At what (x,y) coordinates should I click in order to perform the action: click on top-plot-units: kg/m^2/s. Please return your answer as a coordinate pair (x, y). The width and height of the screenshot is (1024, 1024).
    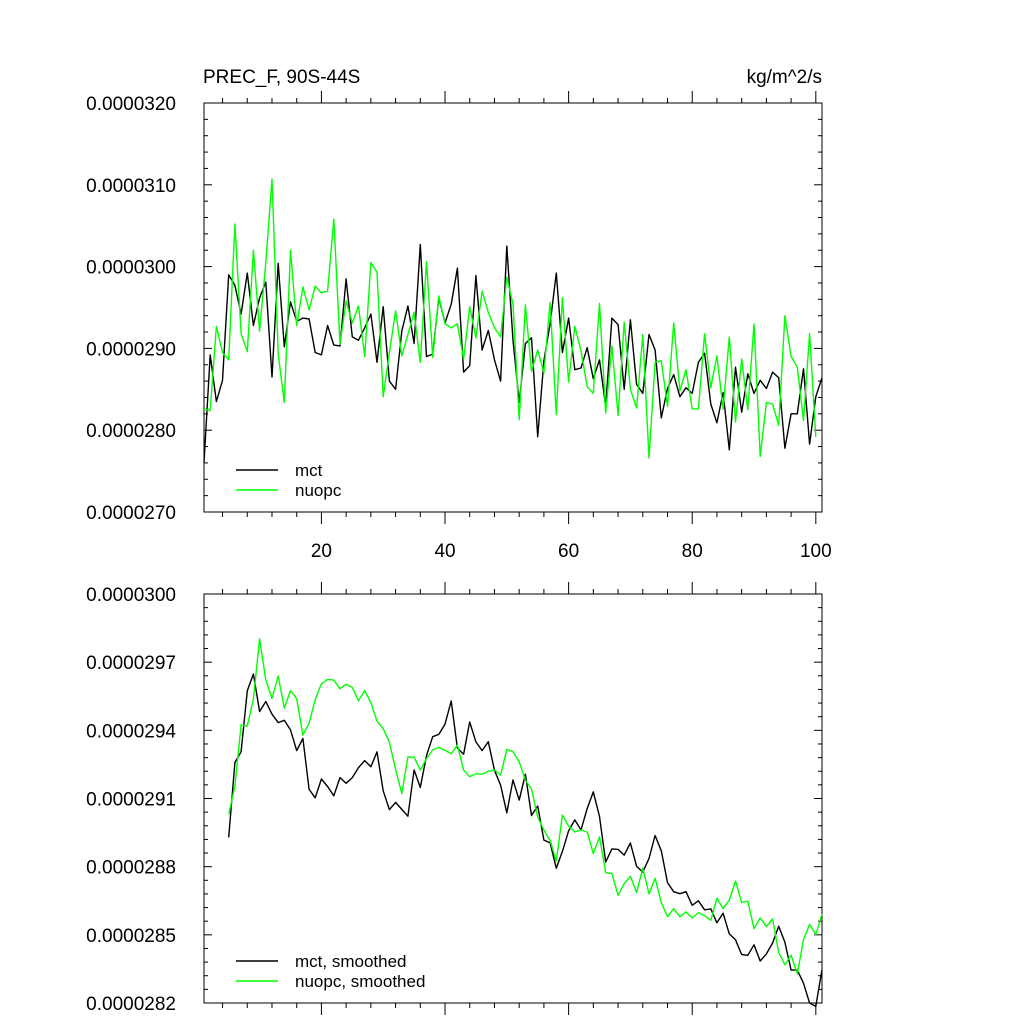
    Looking at the image, I should click on (784, 77).